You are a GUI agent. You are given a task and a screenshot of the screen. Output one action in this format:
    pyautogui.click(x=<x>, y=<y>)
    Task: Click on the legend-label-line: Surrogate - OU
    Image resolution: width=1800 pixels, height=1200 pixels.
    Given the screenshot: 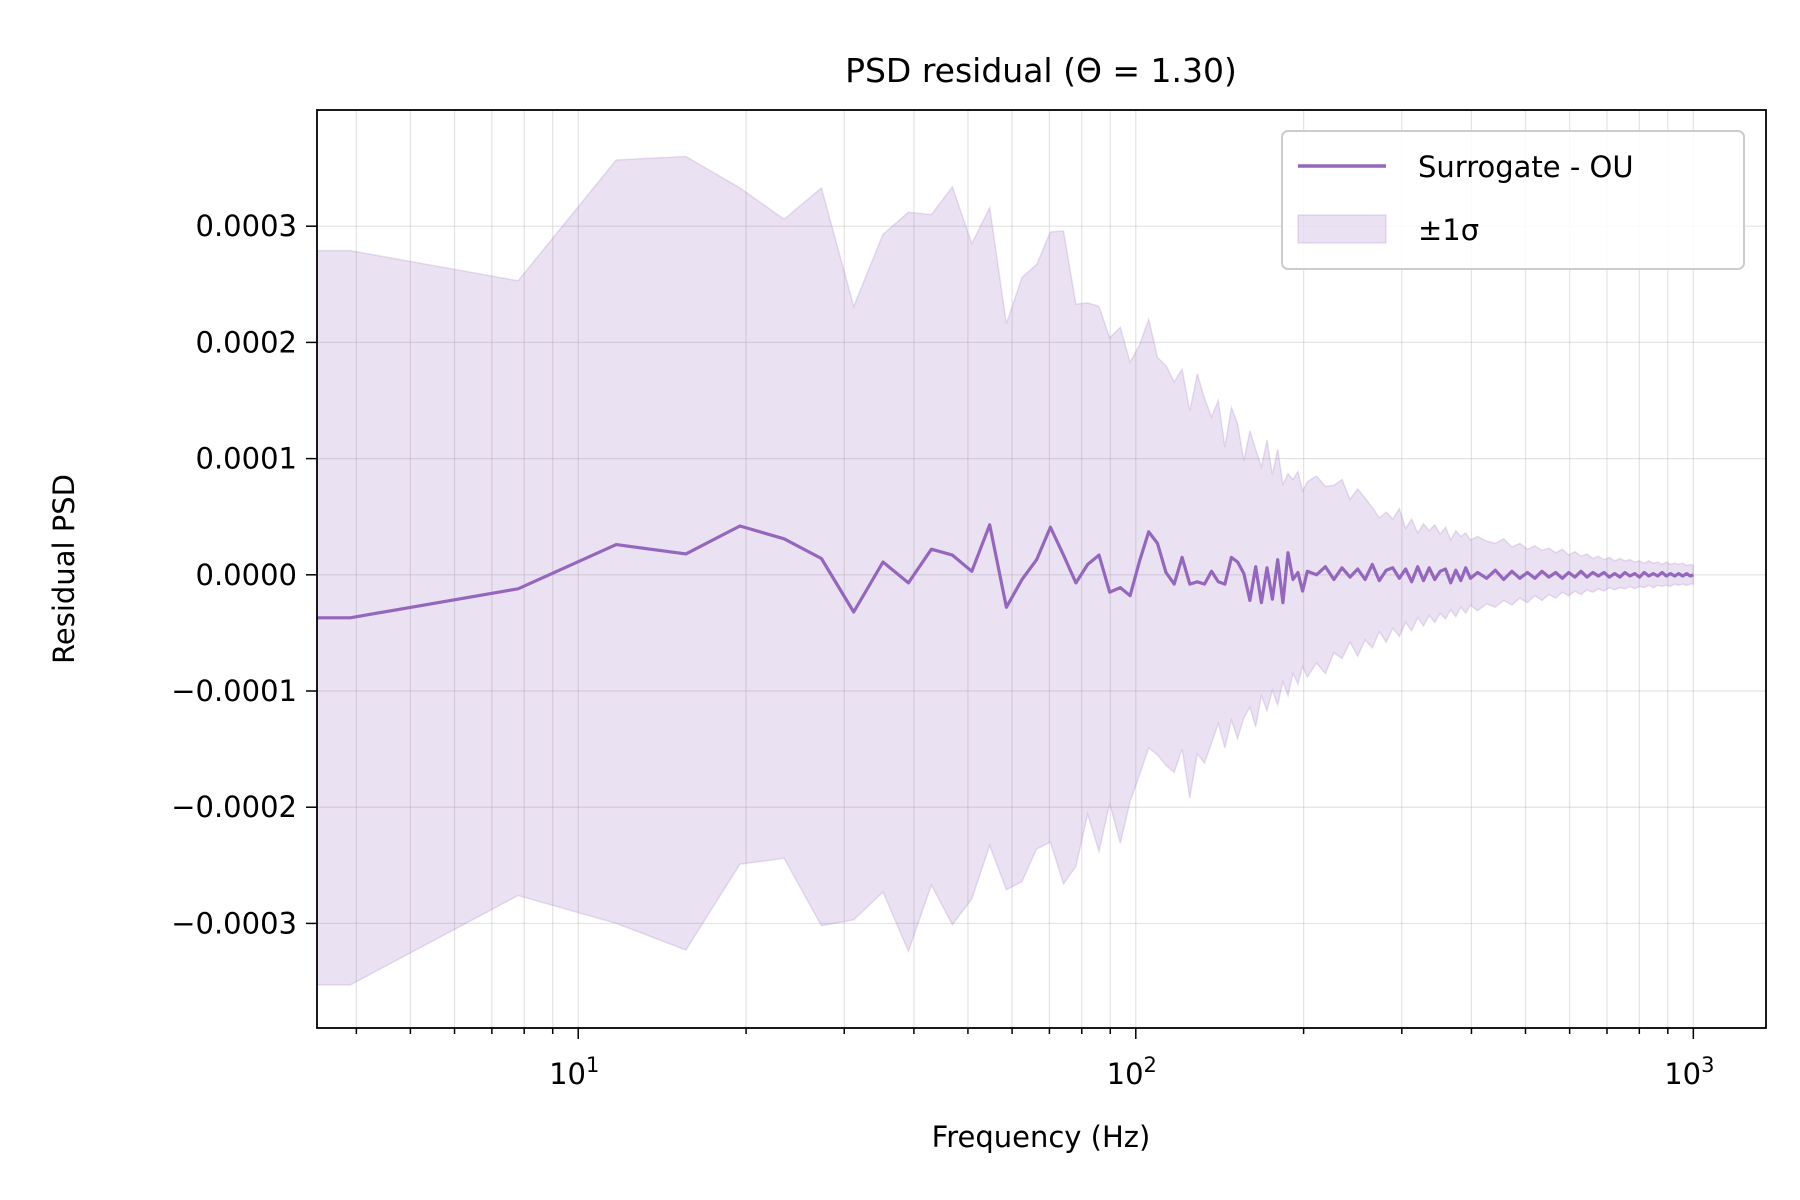 What is the action you would take?
    pyautogui.click(x=1526, y=167)
    